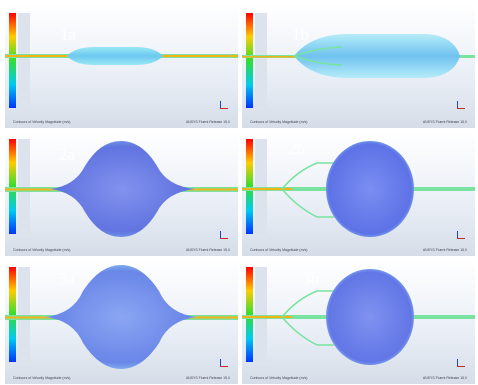 Image resolution: width=478 pixels, height=385 pixels. I want to click on panel-label: 1a, so click(68, 34).